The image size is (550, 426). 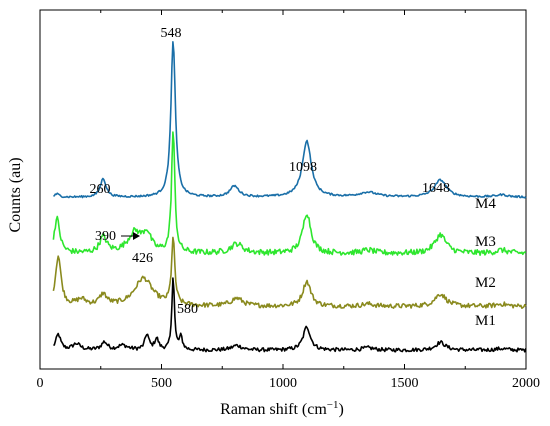 What do you see at coordinates (333, 405) in the screenshot?
I see `x-axis-title-superscript: −1` at bounding box center [333, 405].